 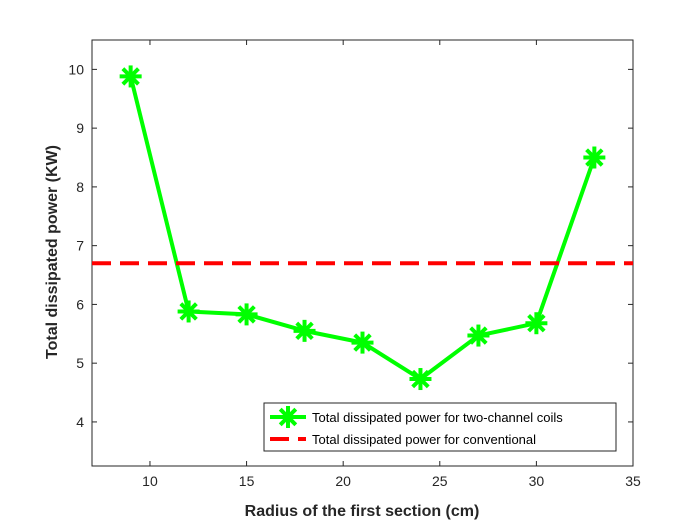 What do you see at coordinates (76, 69) in the screenshot?
I see `y-tick-label: 10` at bounding box center [76, 69].